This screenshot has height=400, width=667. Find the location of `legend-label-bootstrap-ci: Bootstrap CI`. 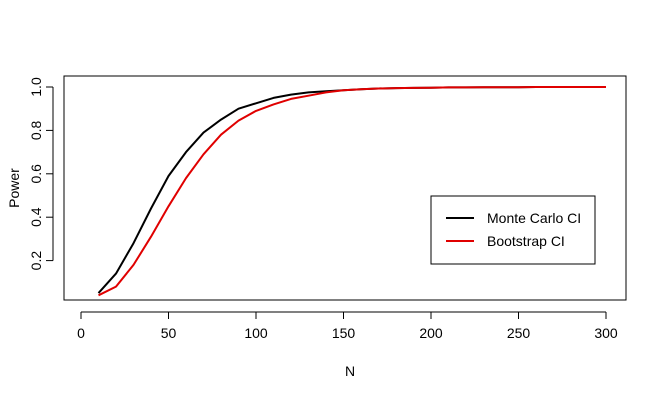

legend-label-bootstrap-ci: Bootstrap CI is located at coordinates (526, 241).